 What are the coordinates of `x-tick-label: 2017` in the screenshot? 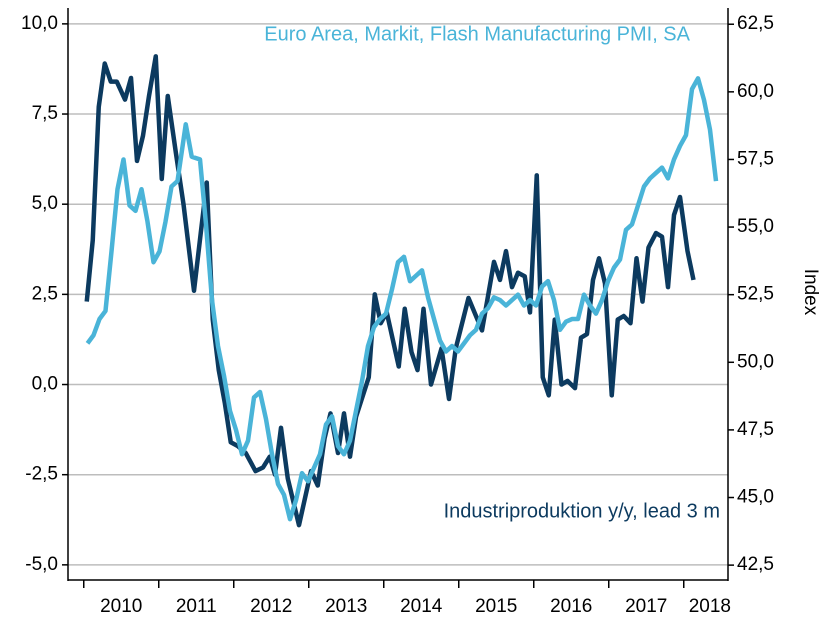 It's located at (646, 606).